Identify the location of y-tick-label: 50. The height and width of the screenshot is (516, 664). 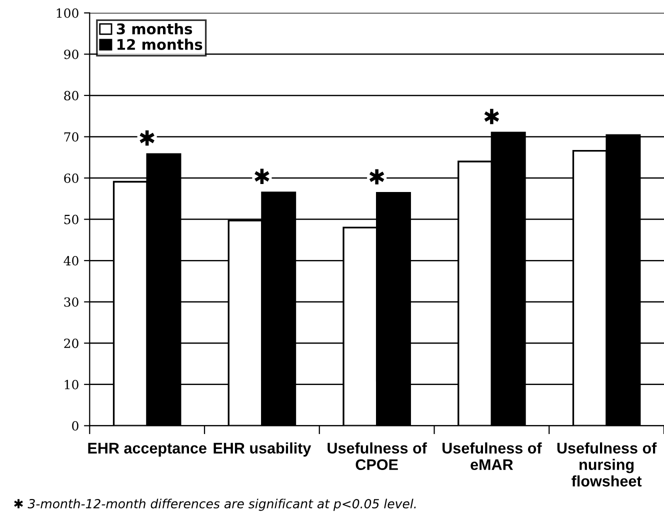
(71, 219).